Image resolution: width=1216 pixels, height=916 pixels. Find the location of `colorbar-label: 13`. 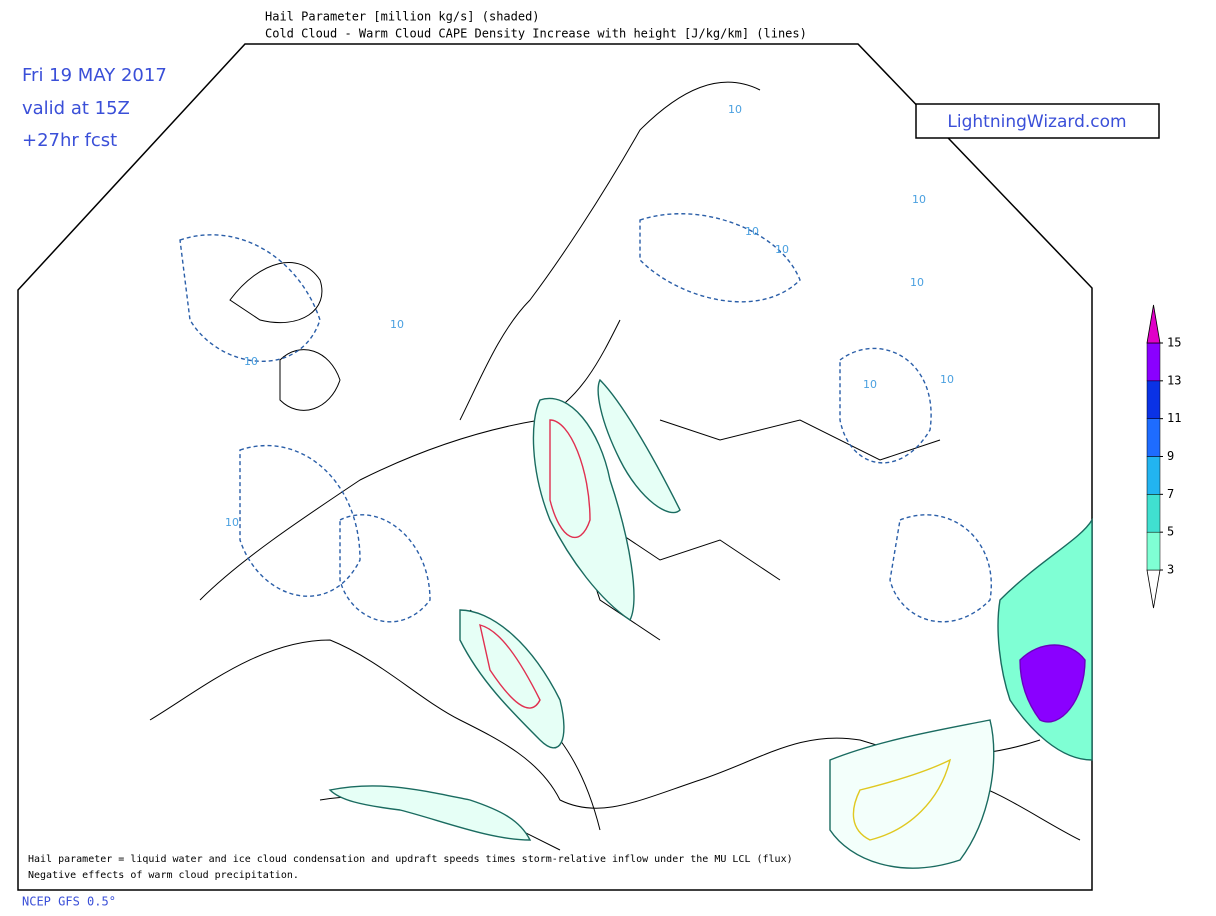

colorbar-label: 13 is located at coordinates (1174, 380).